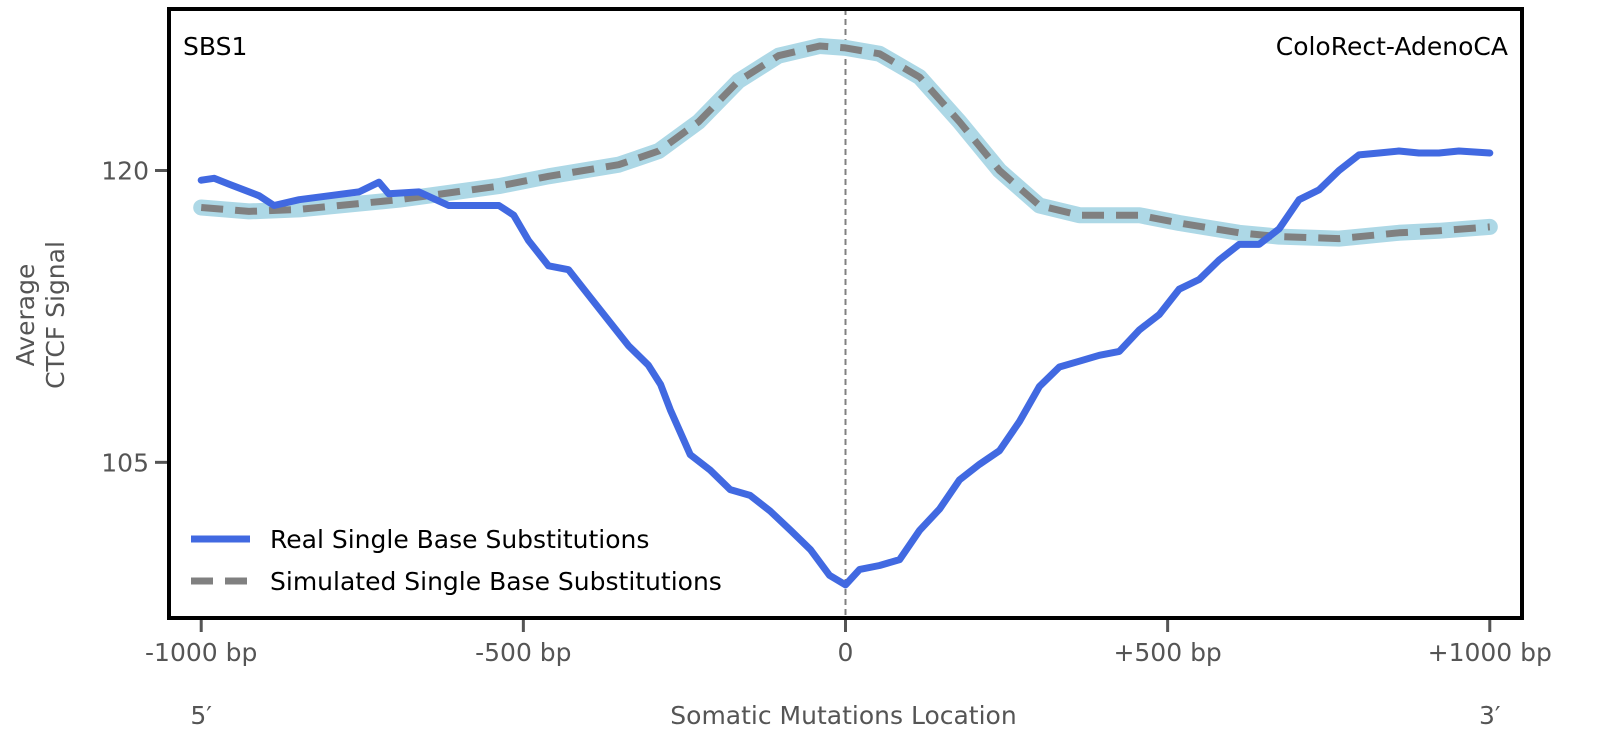  What do you see at coordinates (125, 462) in the screenshot?
I see `y-tick-label: 105` at bounding box center [125, 462].